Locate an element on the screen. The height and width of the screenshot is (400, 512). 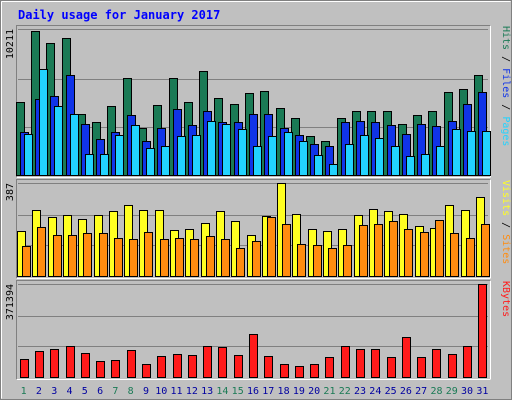
legend-item-pages: Pages is located at coordinates (505, 131).